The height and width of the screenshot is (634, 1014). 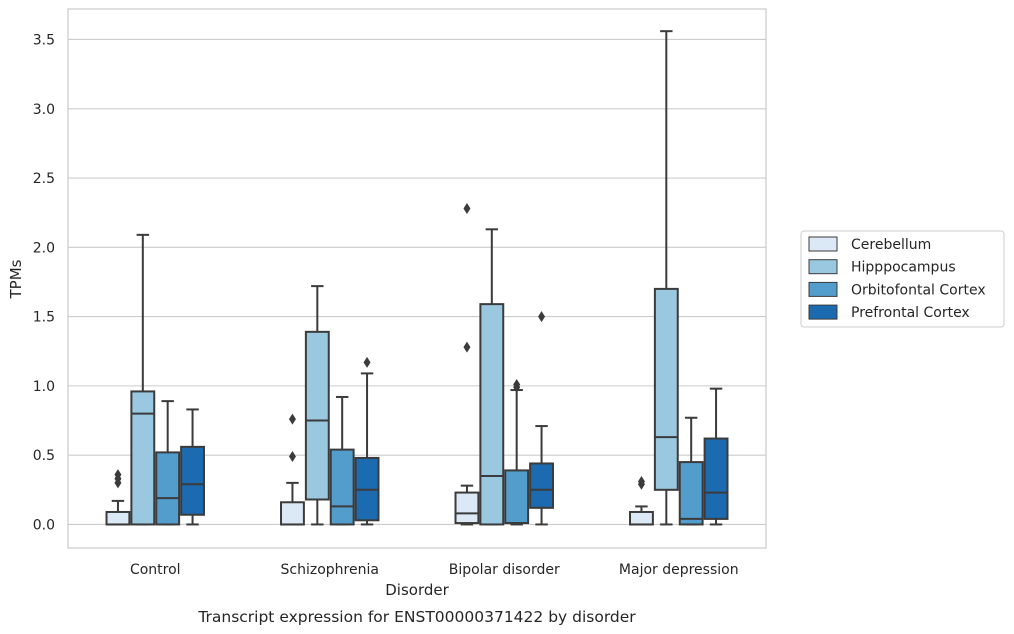 I want to click on y-axis-ticks: 0.0 0.5 1.0 1.5 2.0 2.5 3.0 3.5, so click(x=44, y=282).